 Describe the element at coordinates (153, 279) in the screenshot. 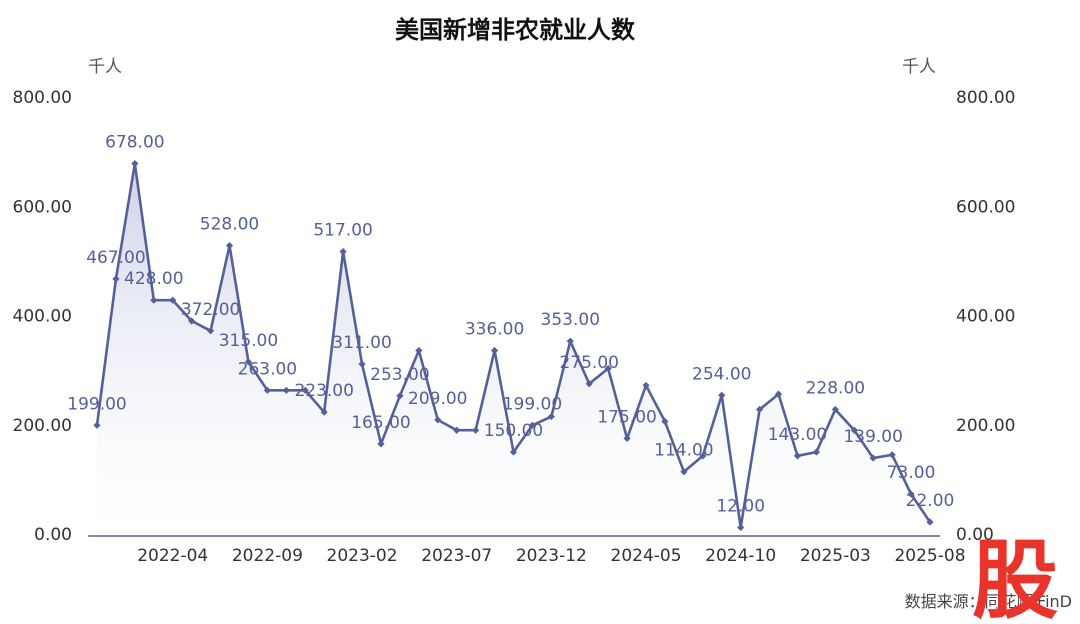

I see `data-label: 428.00` at that location.